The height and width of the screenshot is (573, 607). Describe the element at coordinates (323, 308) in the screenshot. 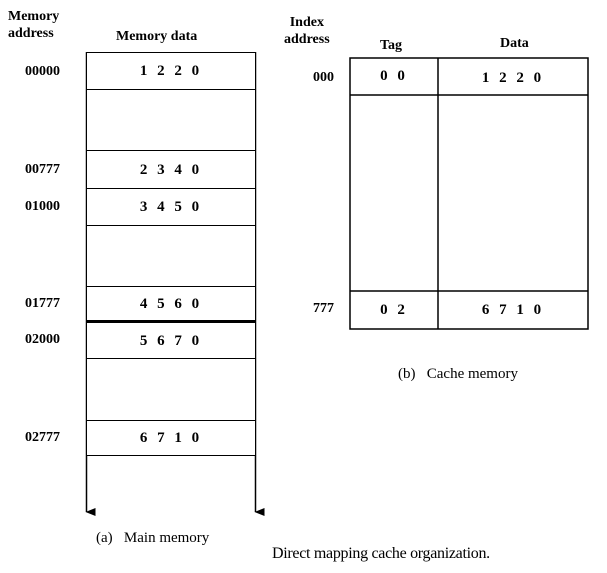

I see `cache-index-777: 777` at that location.